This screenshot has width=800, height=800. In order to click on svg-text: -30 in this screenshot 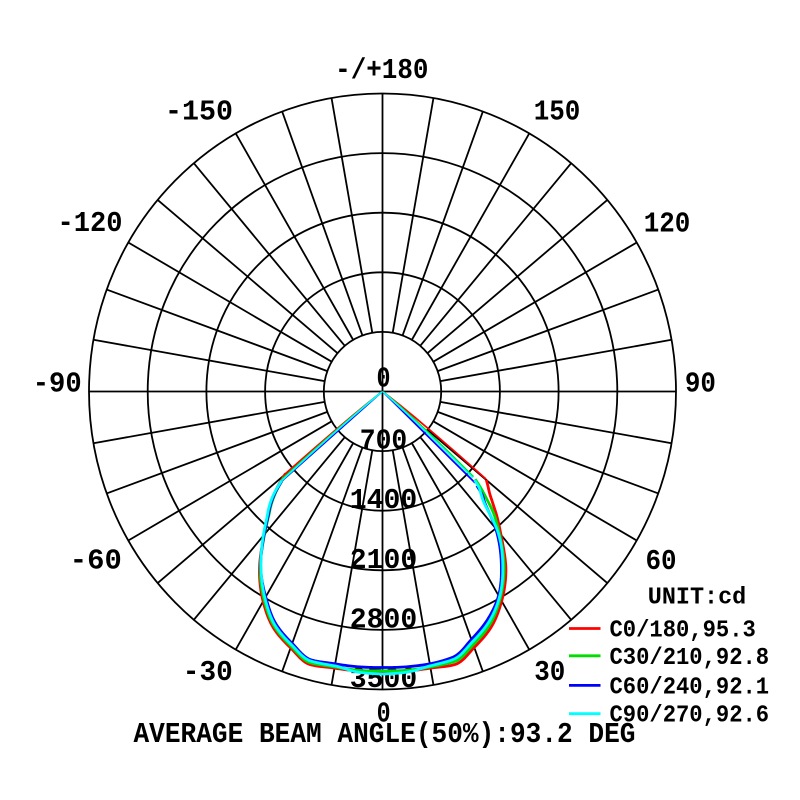, I will do `click(208, 672)`.